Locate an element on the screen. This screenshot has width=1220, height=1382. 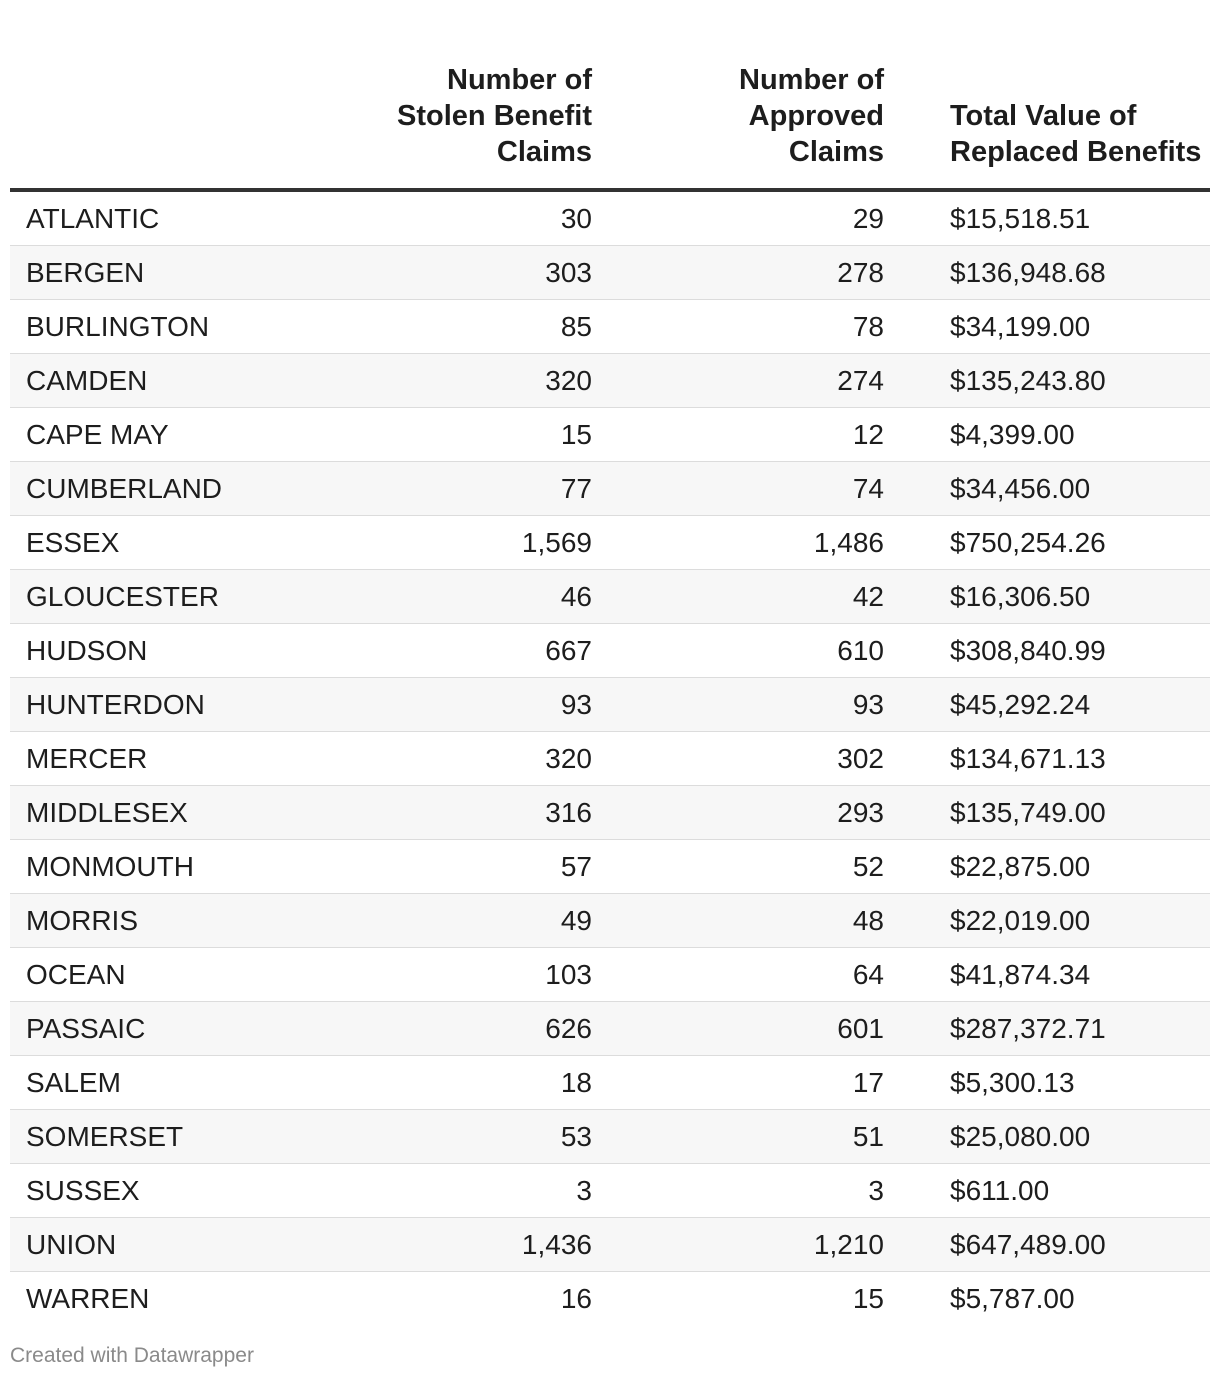
stolen-claims-cell: 18 is located at coordinates (451, 1082).